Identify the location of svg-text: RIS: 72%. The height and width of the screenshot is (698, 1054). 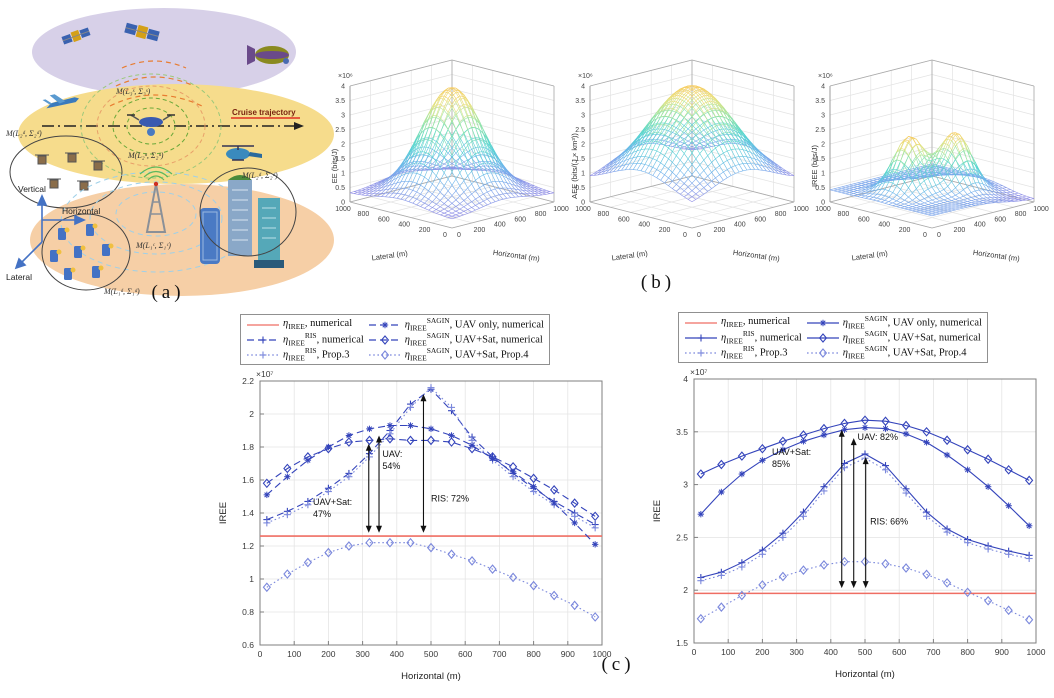
(450, 498).